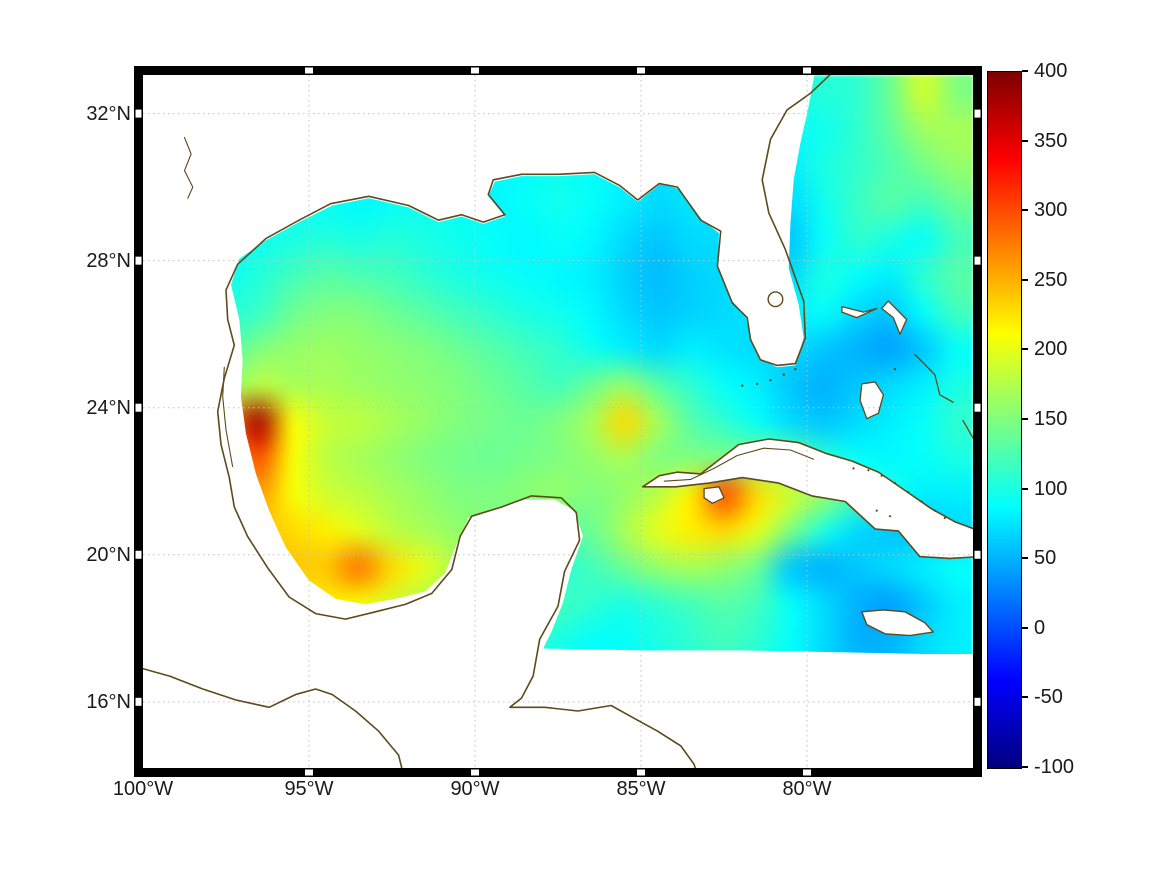 The width and height of the screenshot is (1167, 875). I want to click on x-tick-label: 90°W, so click(475, 789).